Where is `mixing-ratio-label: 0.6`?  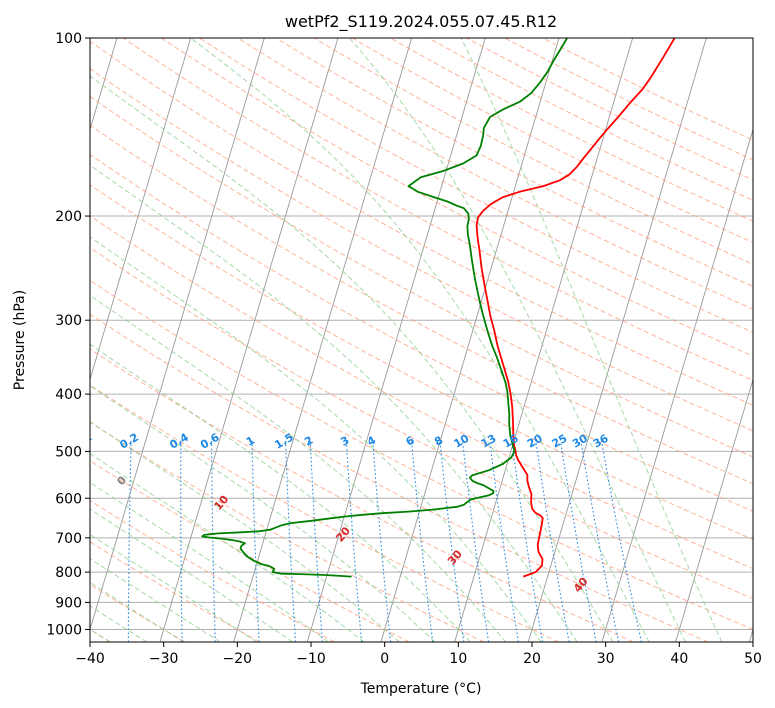
mixing-ratio-label: 0.6 is located at coordinates (210, 441).